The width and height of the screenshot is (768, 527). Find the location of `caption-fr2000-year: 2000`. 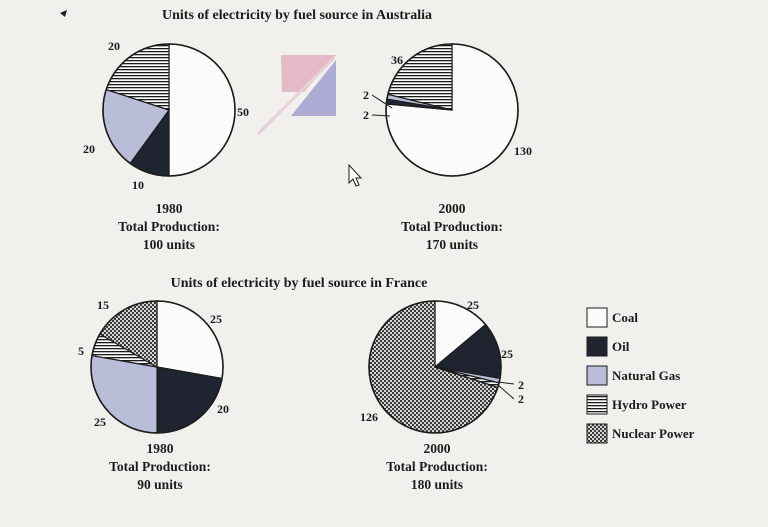

caption-fr2000-year: 2000 is located at coordinates (437, 448).